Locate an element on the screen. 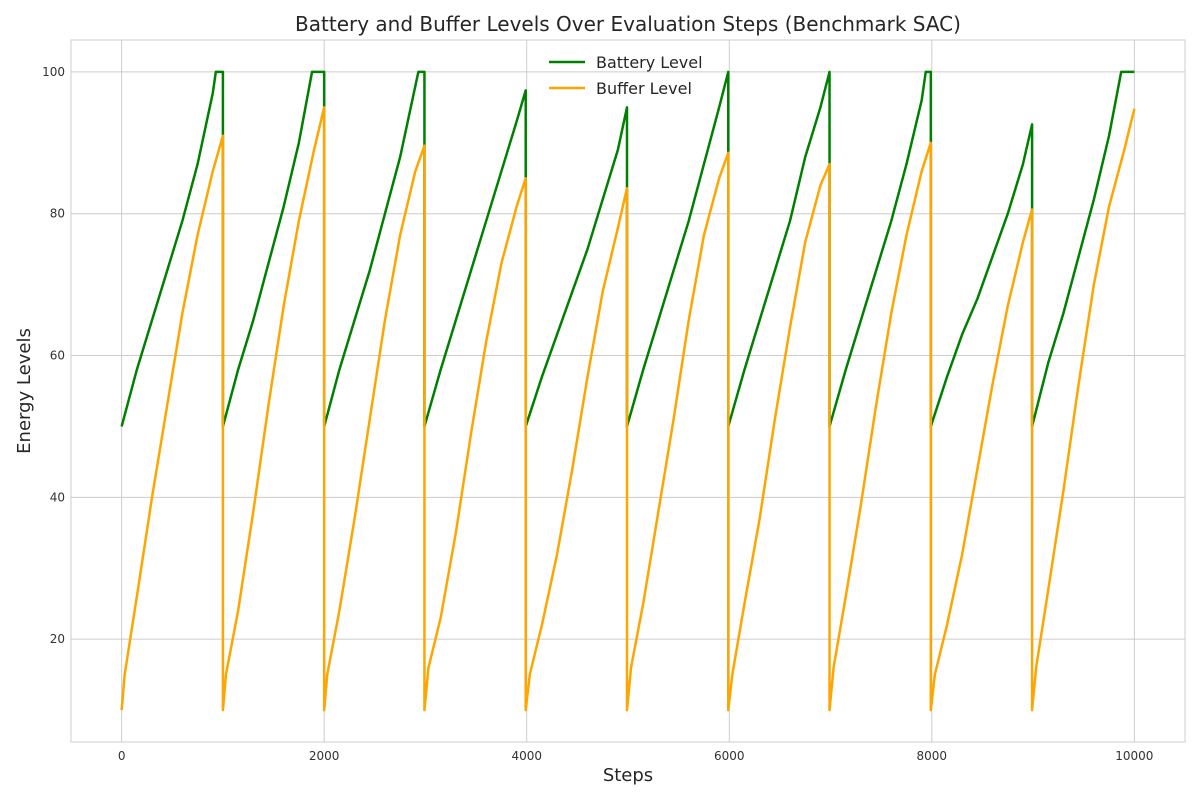  y-tick-label: 100 is located at coordinates (53, 72).